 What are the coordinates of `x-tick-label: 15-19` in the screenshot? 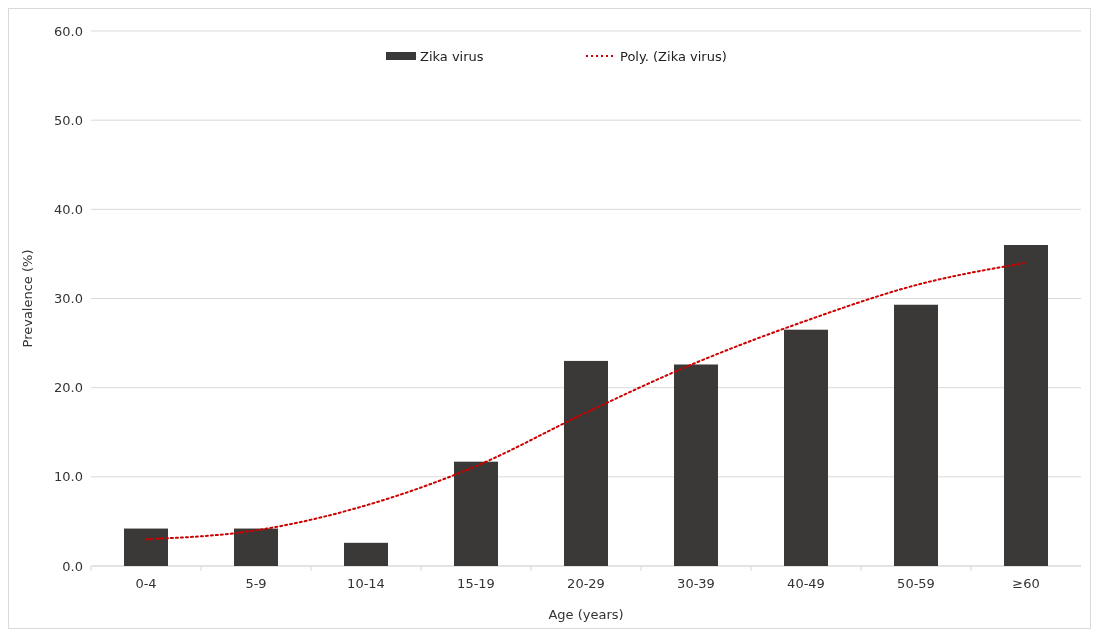 It's located at (476, 583).